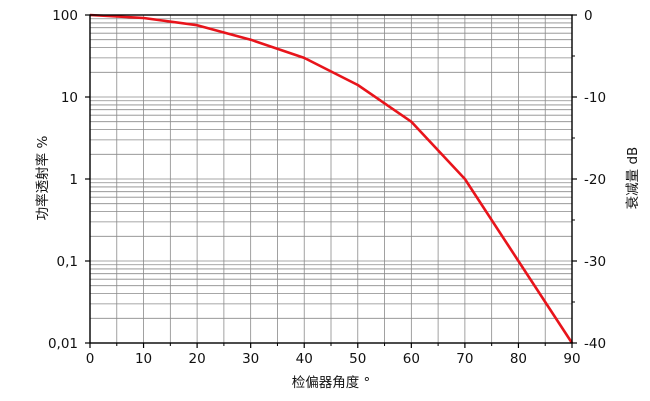 Image resolution: width=650 pixels, height=401 pixels. Describe the element at coordinates (595, 98) in the screenshot. I see `y-right-tick-label: -10` at that location.